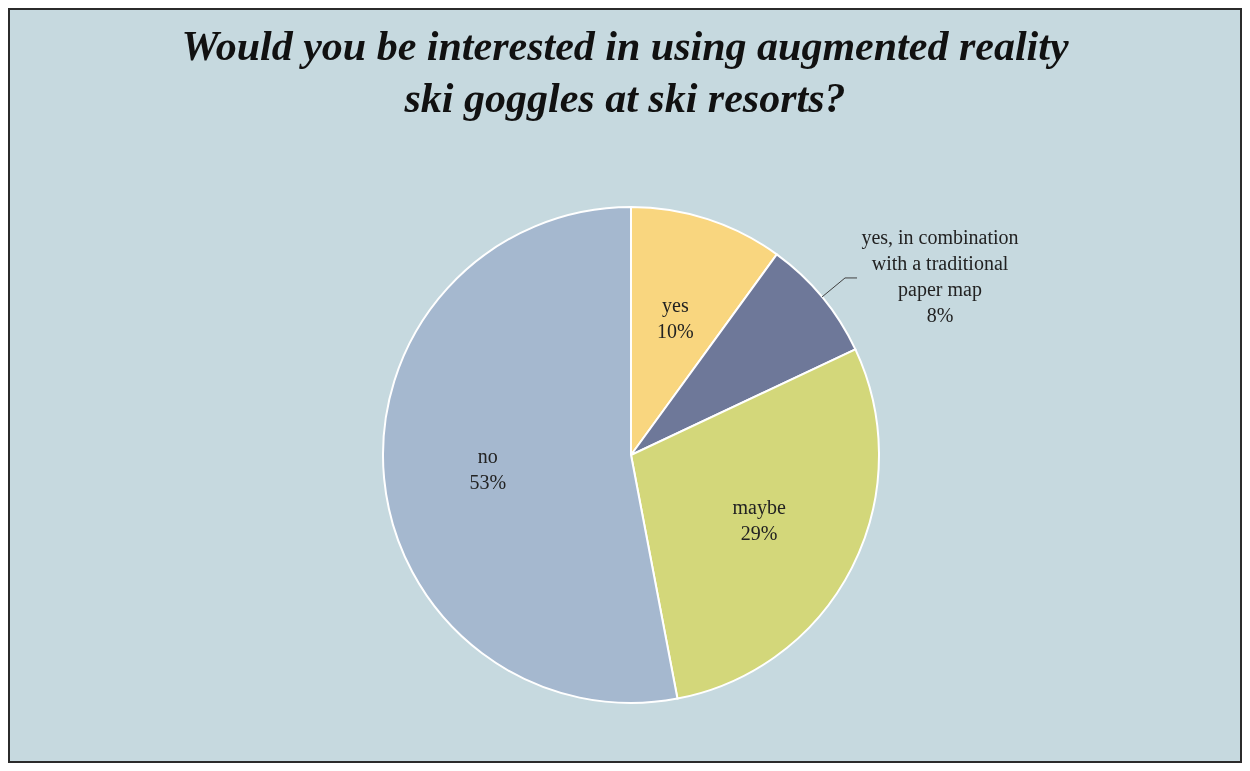 The height and width of the screenshot is (771, 1250). Describe the element at coordinates (487, 455) in the screenshot. I see `slice-label: no` at that location.